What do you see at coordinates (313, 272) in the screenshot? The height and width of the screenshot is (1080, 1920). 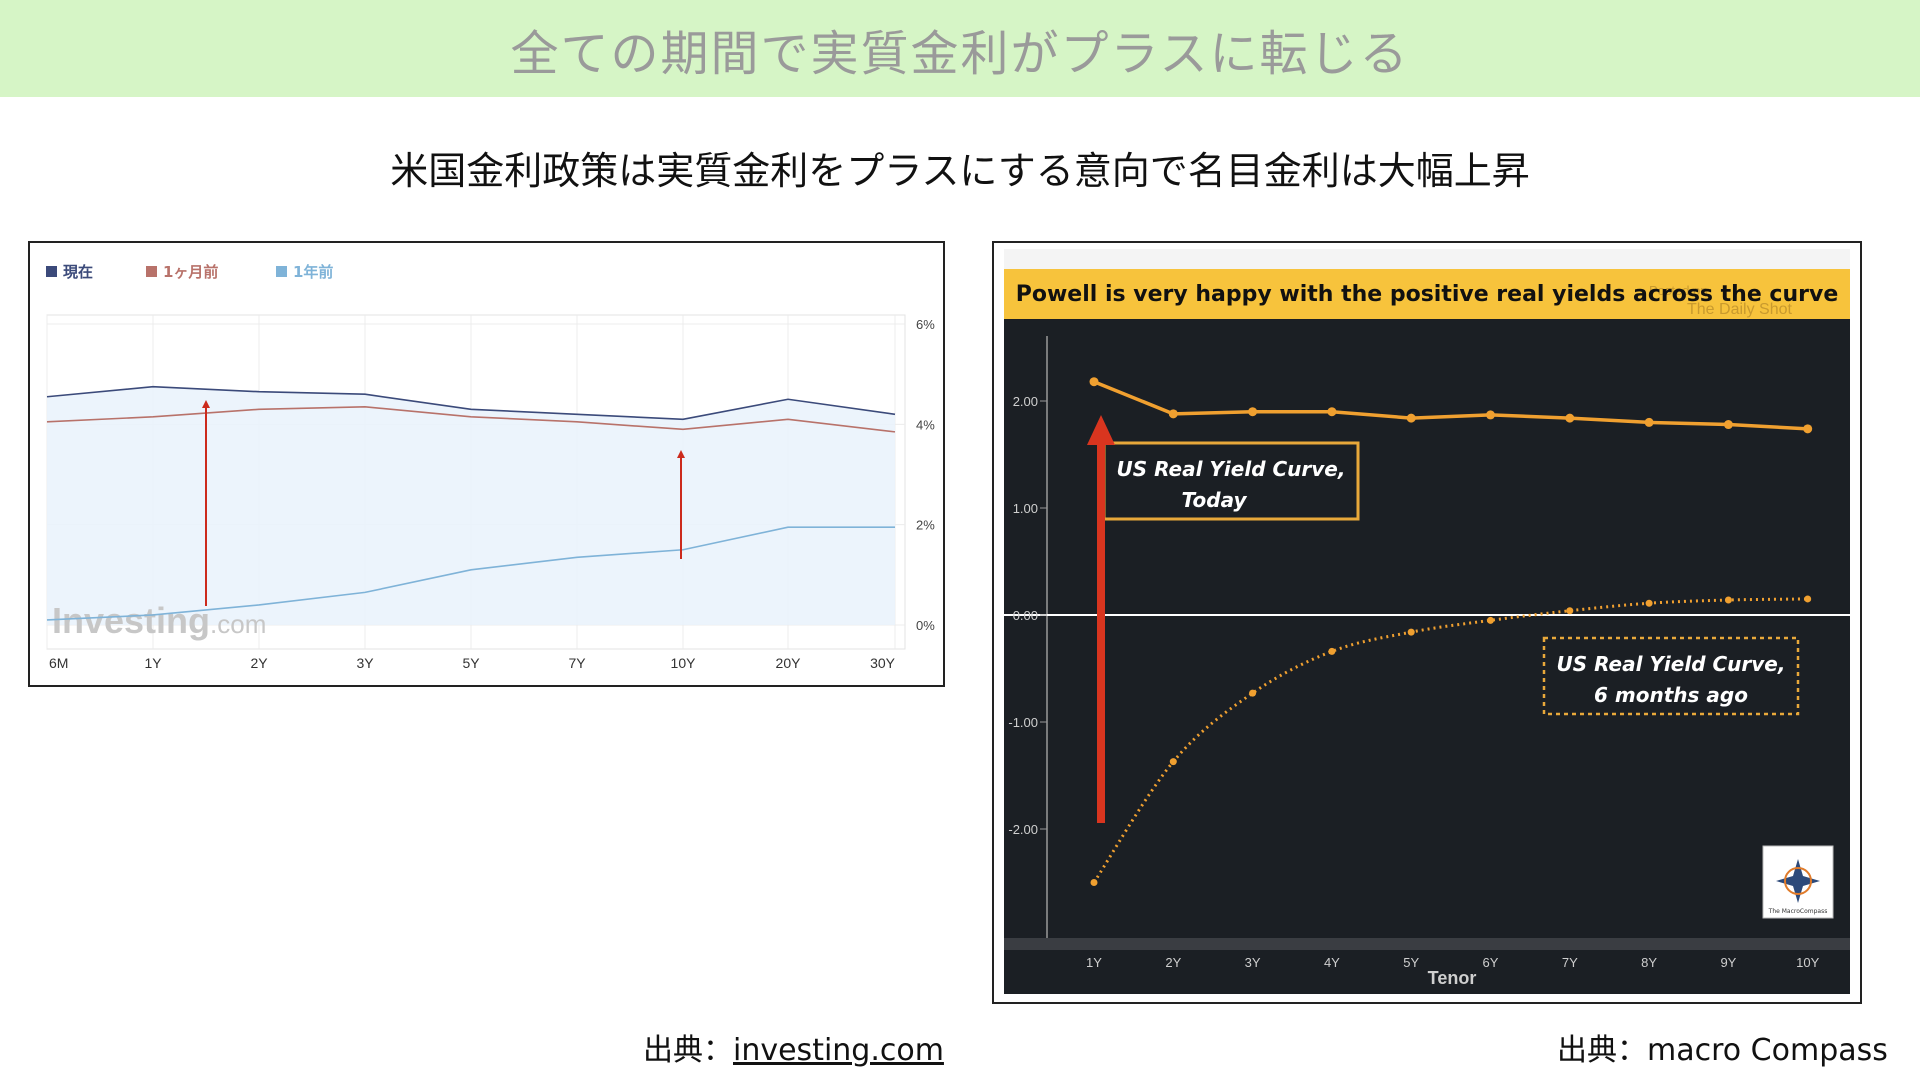 I see `legend-label: 1年前` at bounding box center [313, 272].